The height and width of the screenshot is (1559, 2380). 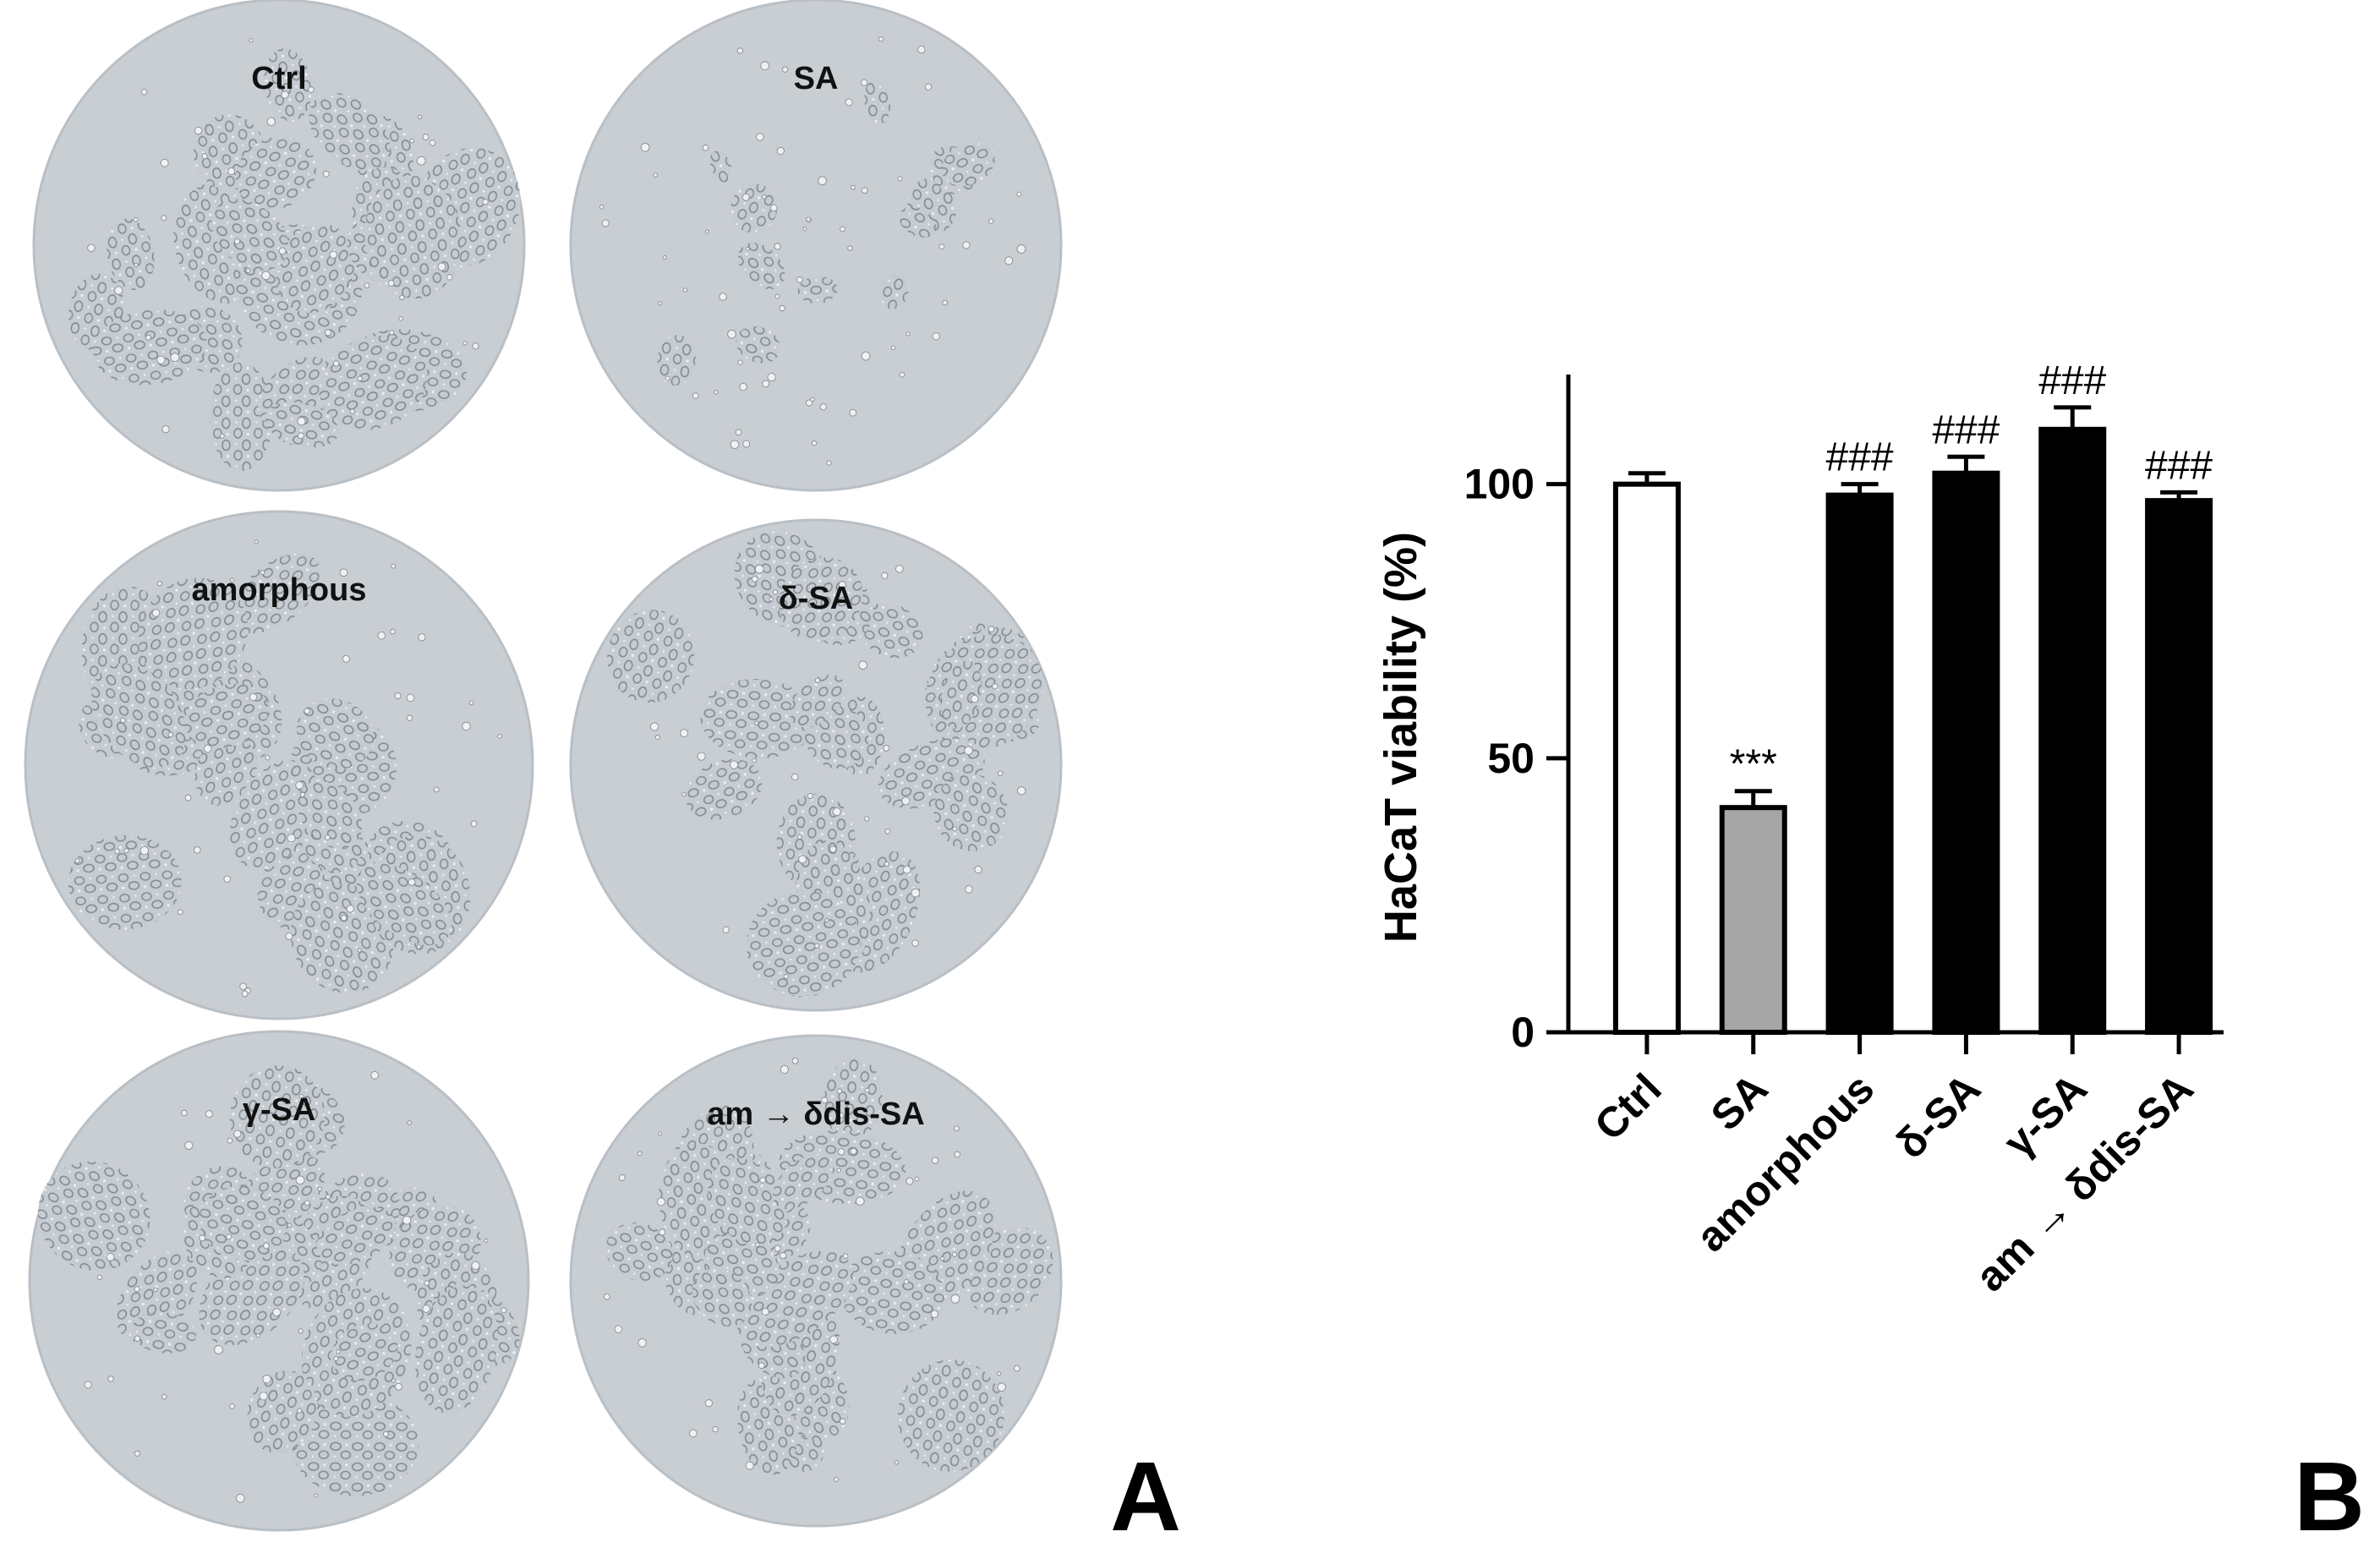 I want to click on dish-label-ctrl: Ctrl, so click(x=278, y=78).